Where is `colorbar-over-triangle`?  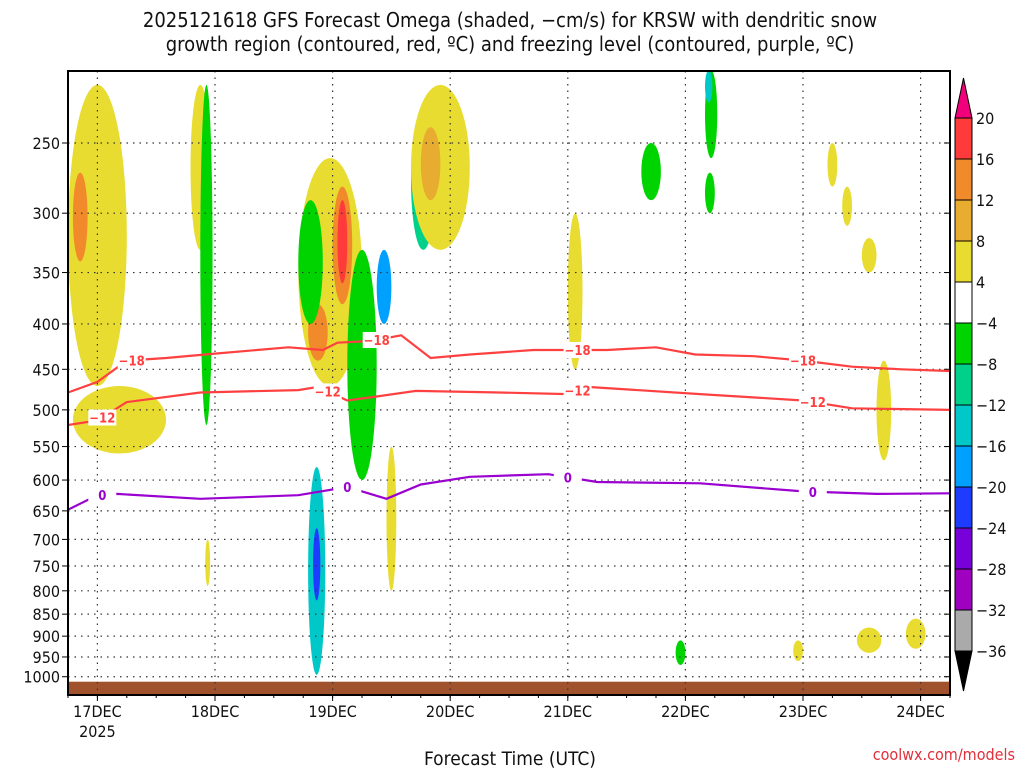 colorbar-over-triangle is located at coordinates (963, 98).